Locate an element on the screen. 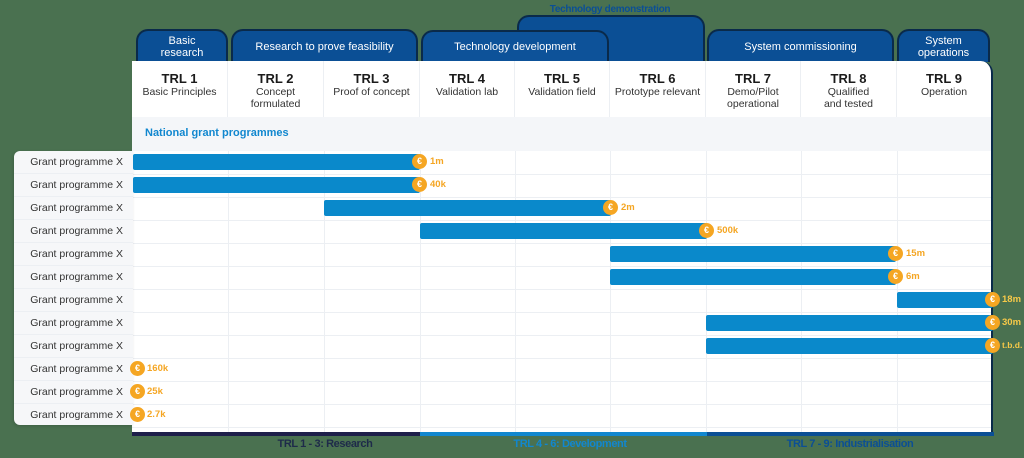 The width and height of the screenshot is (1024, 458). grant-amount: 500k is located at coordinates (728, 230).